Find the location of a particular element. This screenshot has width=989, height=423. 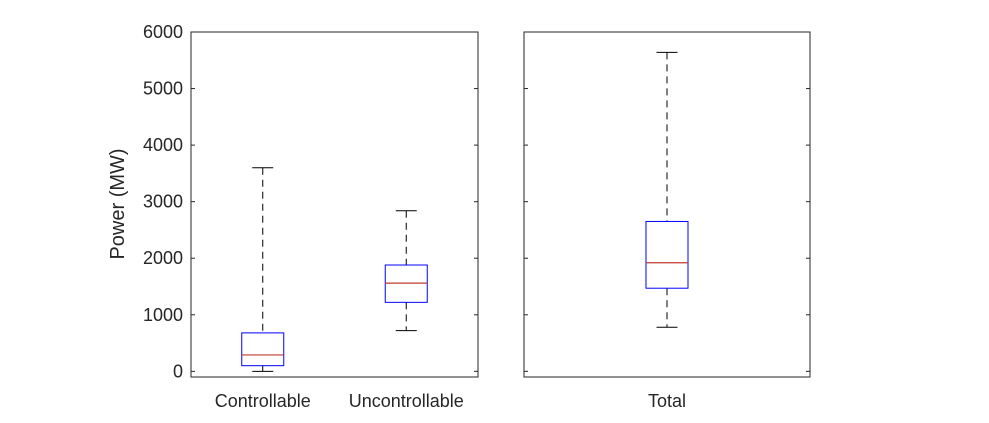

category-label: Total is located at coordinates (667, 401).